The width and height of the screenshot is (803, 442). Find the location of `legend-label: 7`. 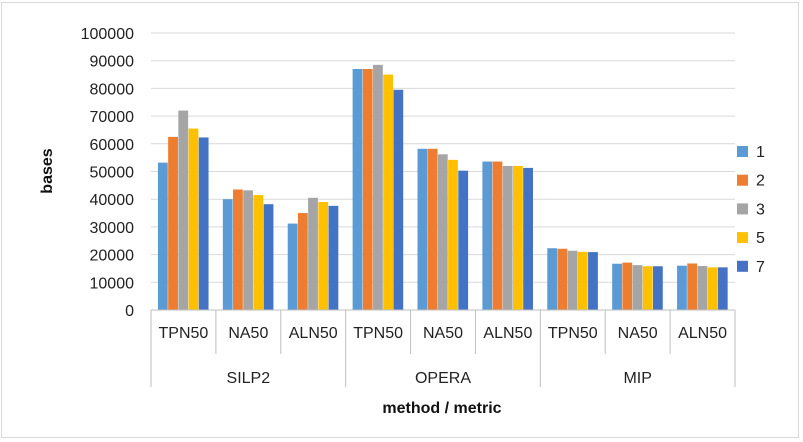

legend-label: 7 is located at coordinates (760, 267).